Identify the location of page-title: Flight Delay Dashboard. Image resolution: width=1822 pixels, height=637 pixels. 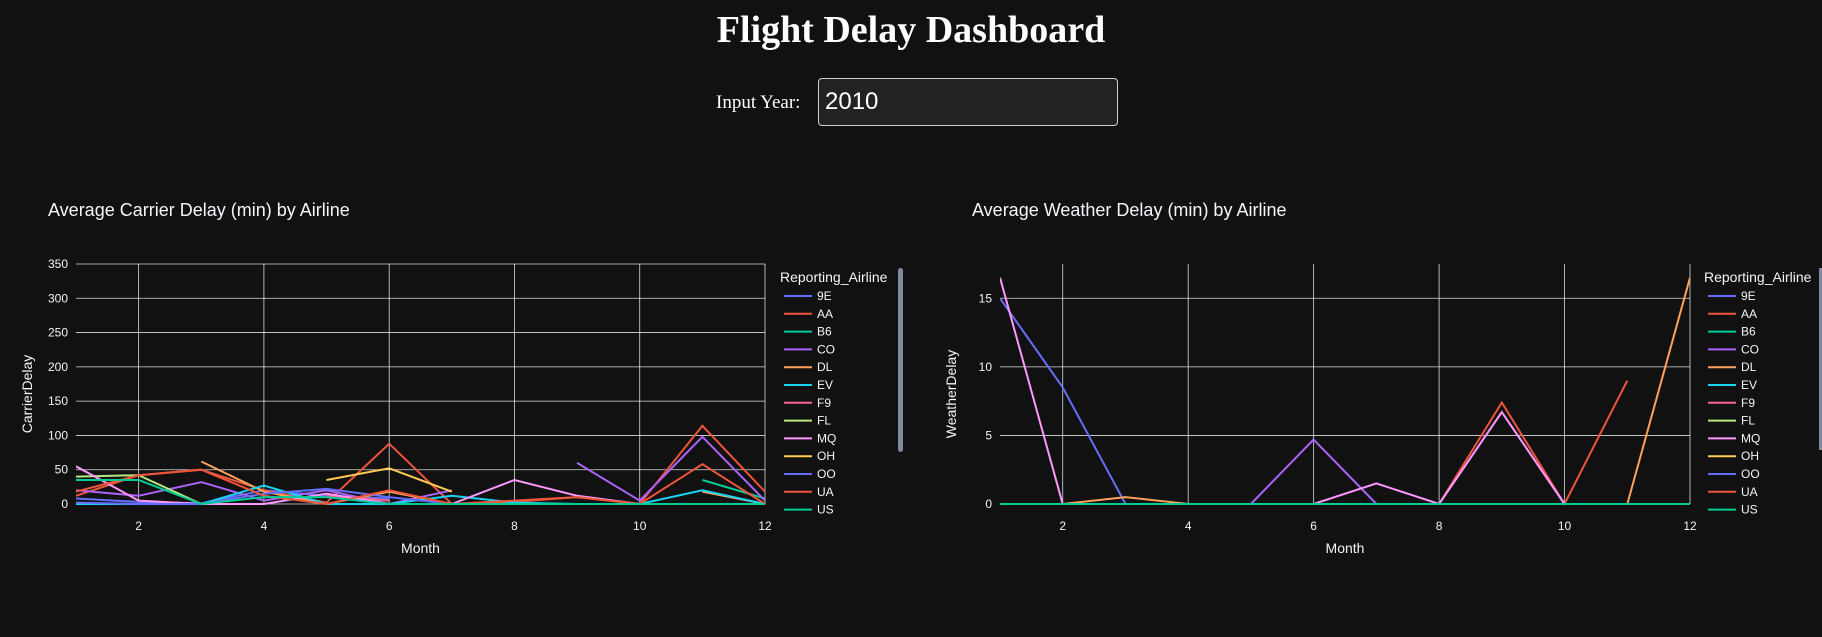
(911, 30).